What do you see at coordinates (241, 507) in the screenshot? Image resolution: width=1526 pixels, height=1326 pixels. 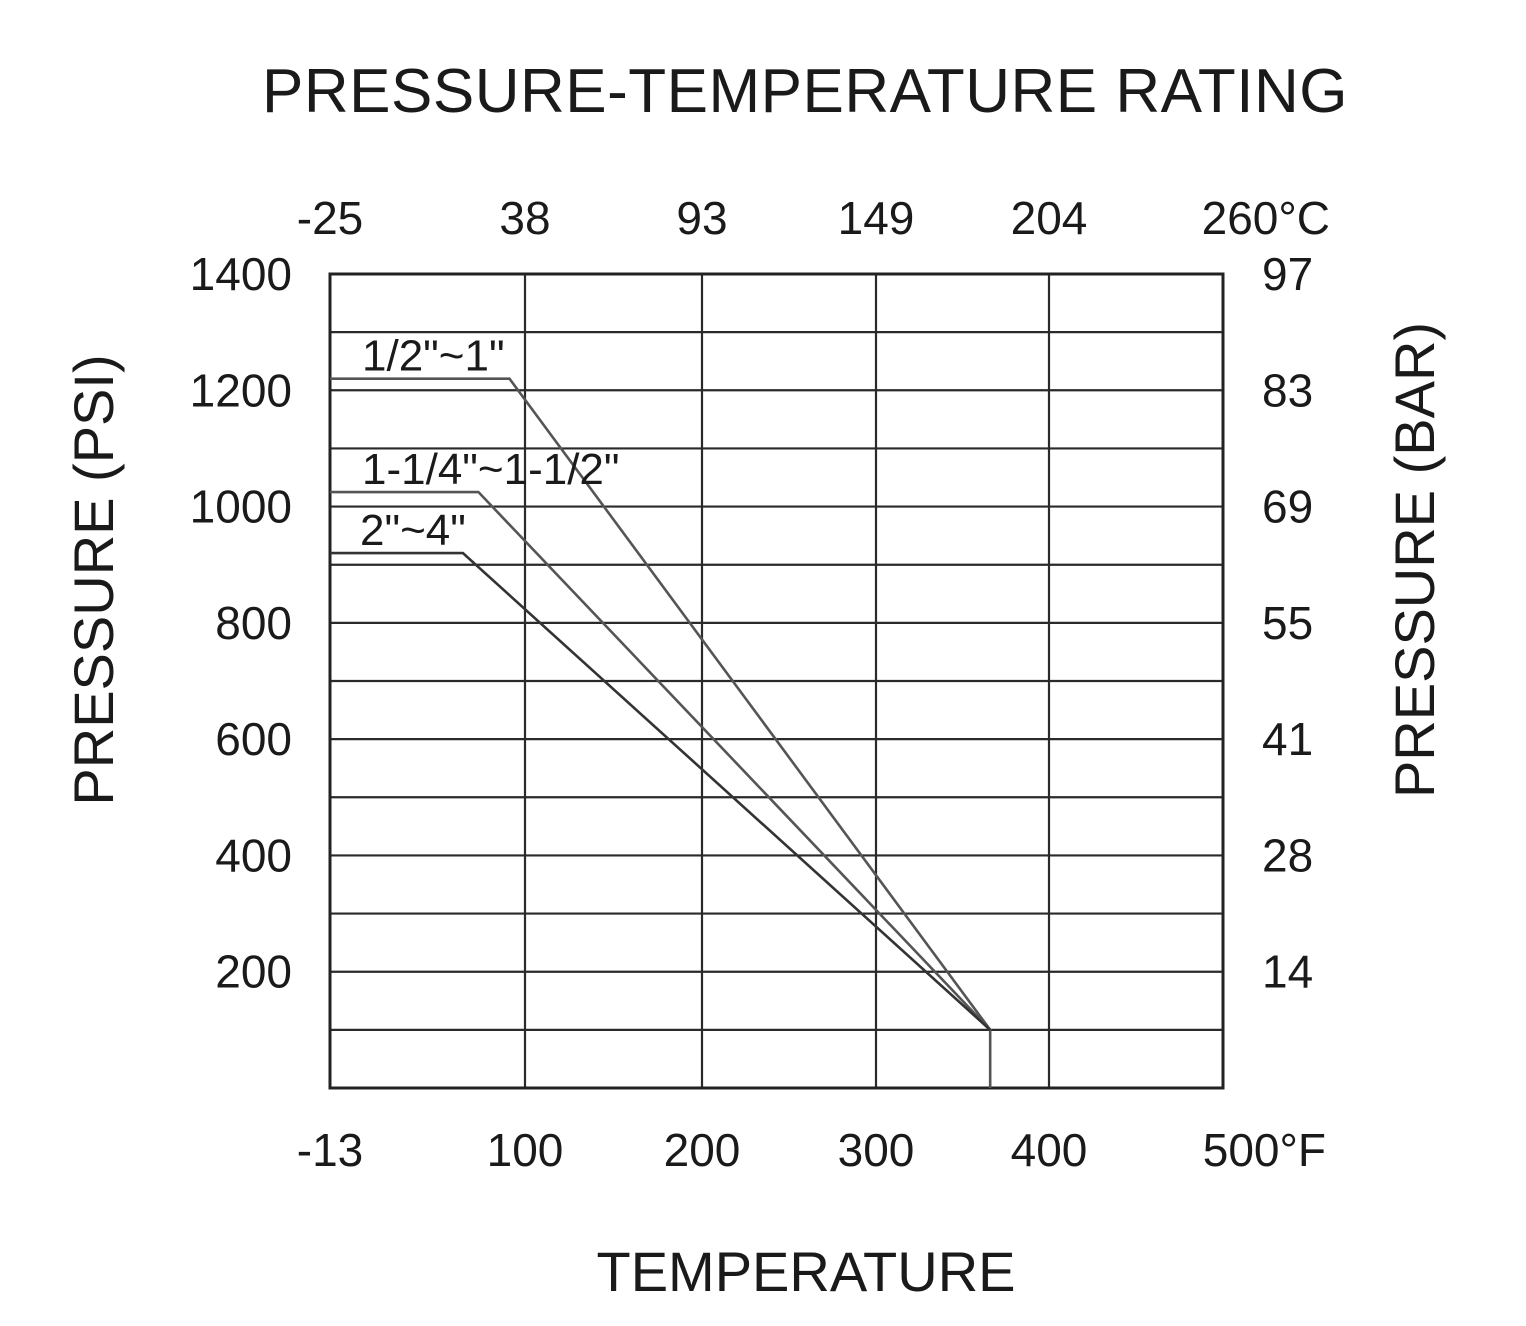 I see `y-tick-label-left: 1000` at bounding box center [241, 507].